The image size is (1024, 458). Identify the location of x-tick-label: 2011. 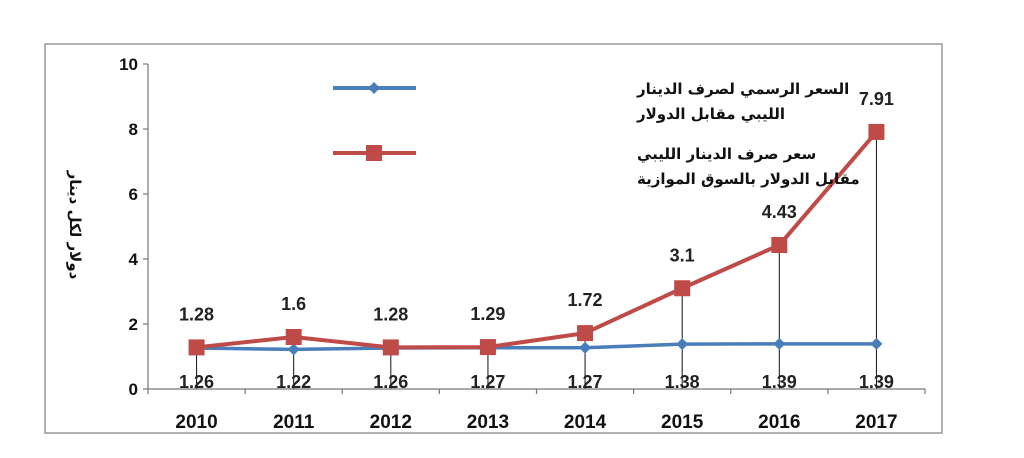
(294, 422).